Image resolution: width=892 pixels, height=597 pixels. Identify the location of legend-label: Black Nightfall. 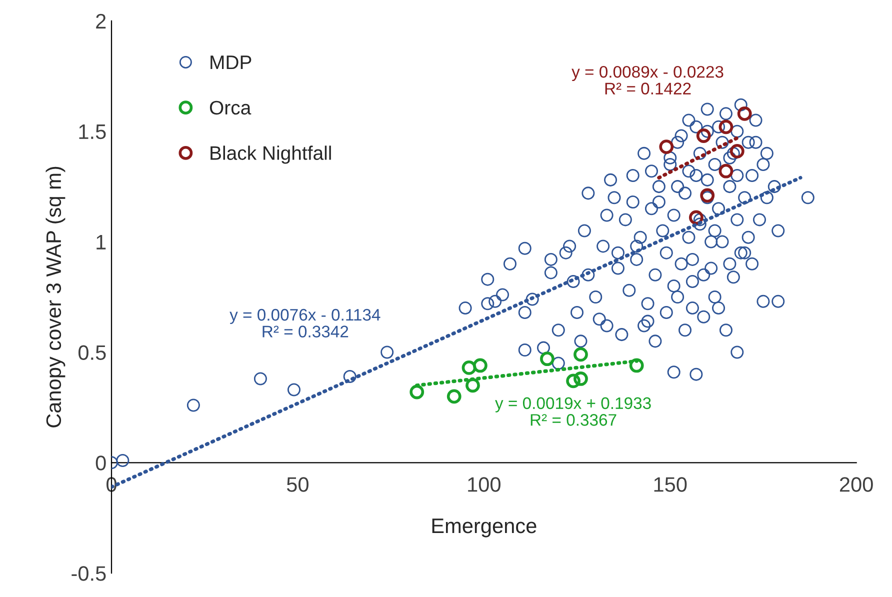
(270, 155).